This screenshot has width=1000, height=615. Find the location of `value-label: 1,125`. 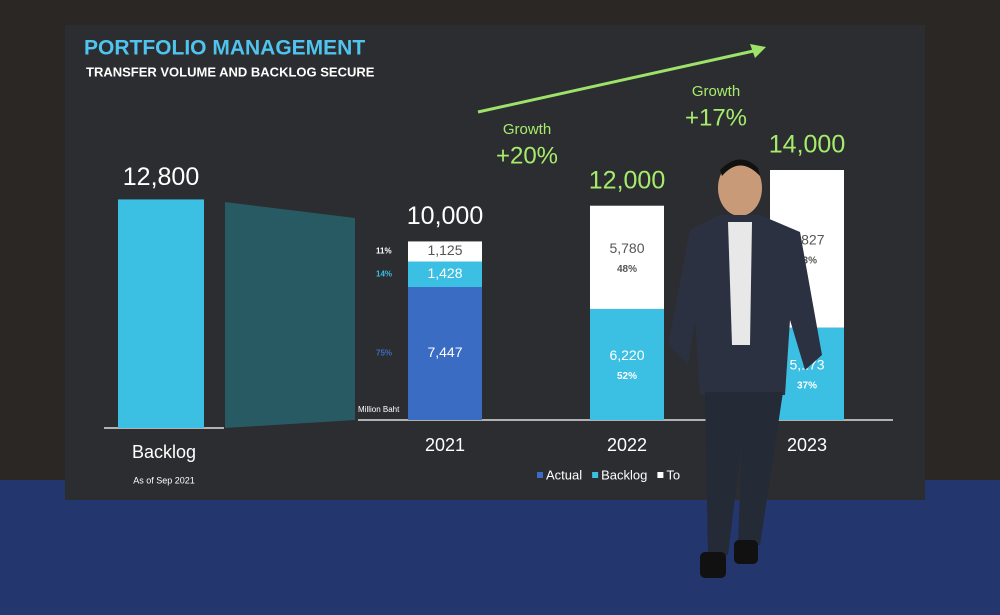

value-label: 1,125 is located at coordinates (444, 250).